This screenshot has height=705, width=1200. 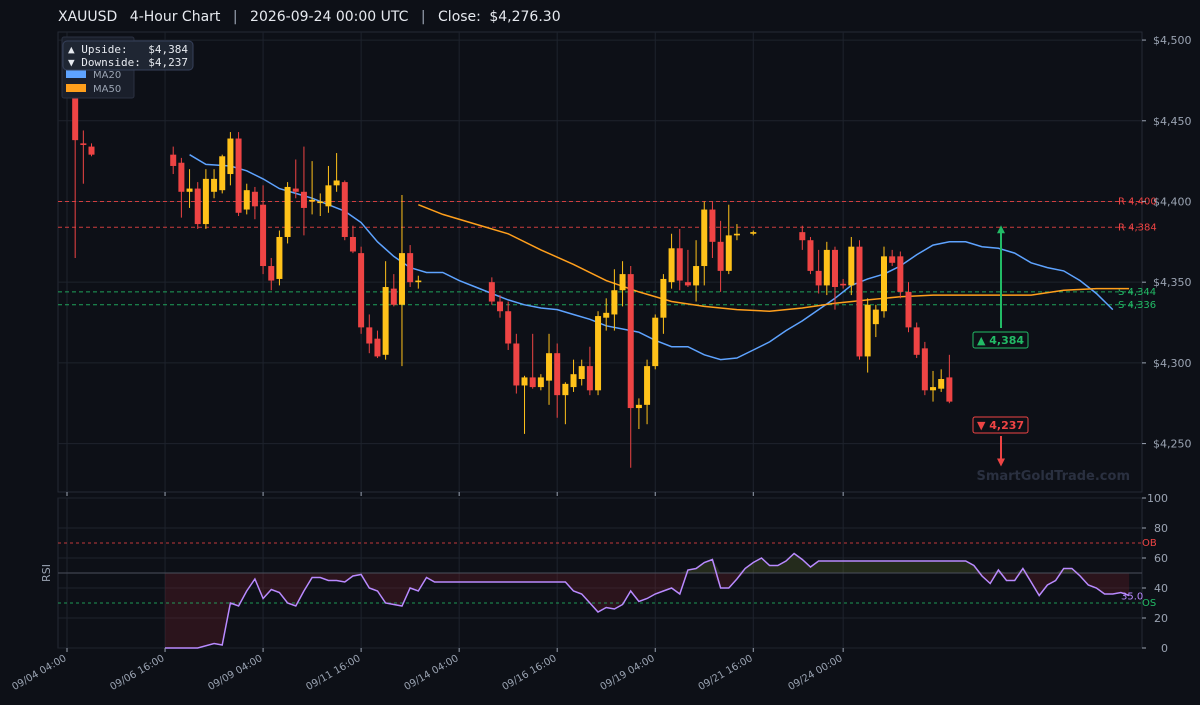 What do you see at coordinates (1137, 227) in the screenshot?
I see `level-label: R 4,384` at bounding box center [1137, 227].